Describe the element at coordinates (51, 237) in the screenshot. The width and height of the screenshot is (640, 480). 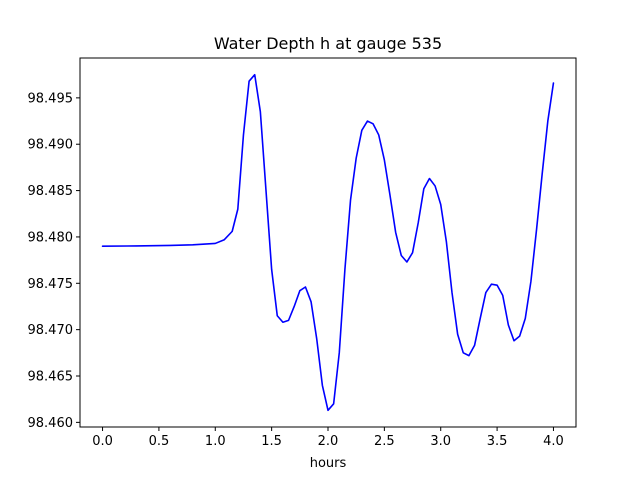
I see `y-tick-label: 98.480` at that location.